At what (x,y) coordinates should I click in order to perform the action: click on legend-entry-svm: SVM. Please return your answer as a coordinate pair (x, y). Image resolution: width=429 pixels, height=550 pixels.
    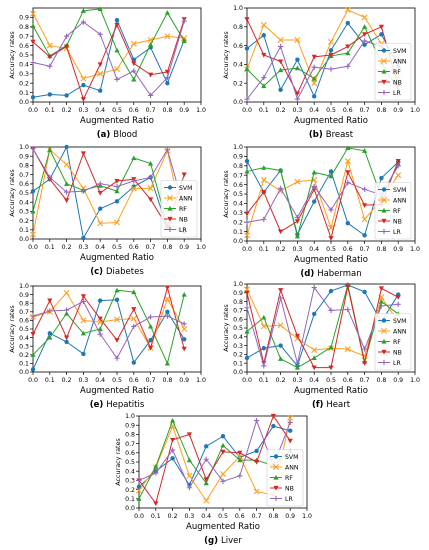
    Looking at the image, I should click on (284, 457).